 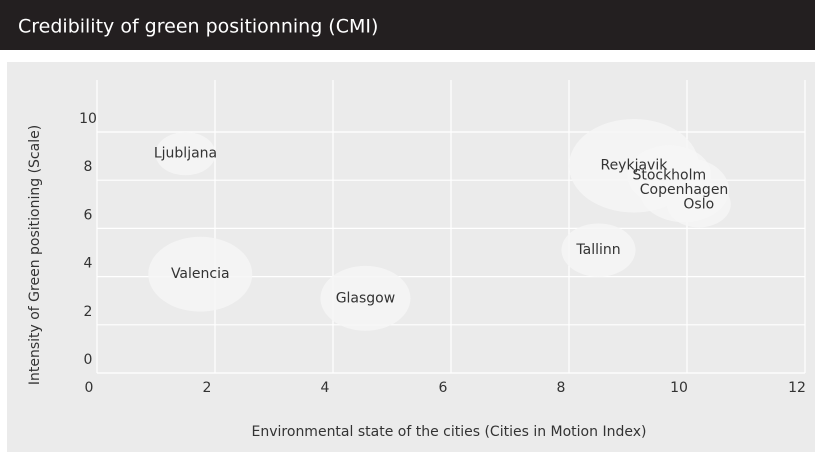 What do you see at coordinates (88, 119) in the screenshot?
I see `y-tick-label: 10` at bounding box center [88, 119].